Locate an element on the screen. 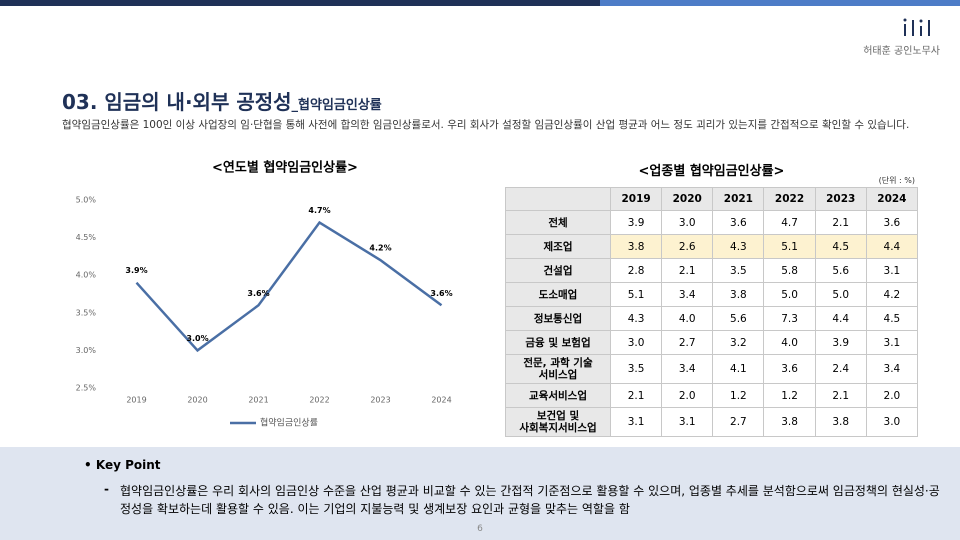  x-tick-label: 2023 is located at coordinates (380, 400).